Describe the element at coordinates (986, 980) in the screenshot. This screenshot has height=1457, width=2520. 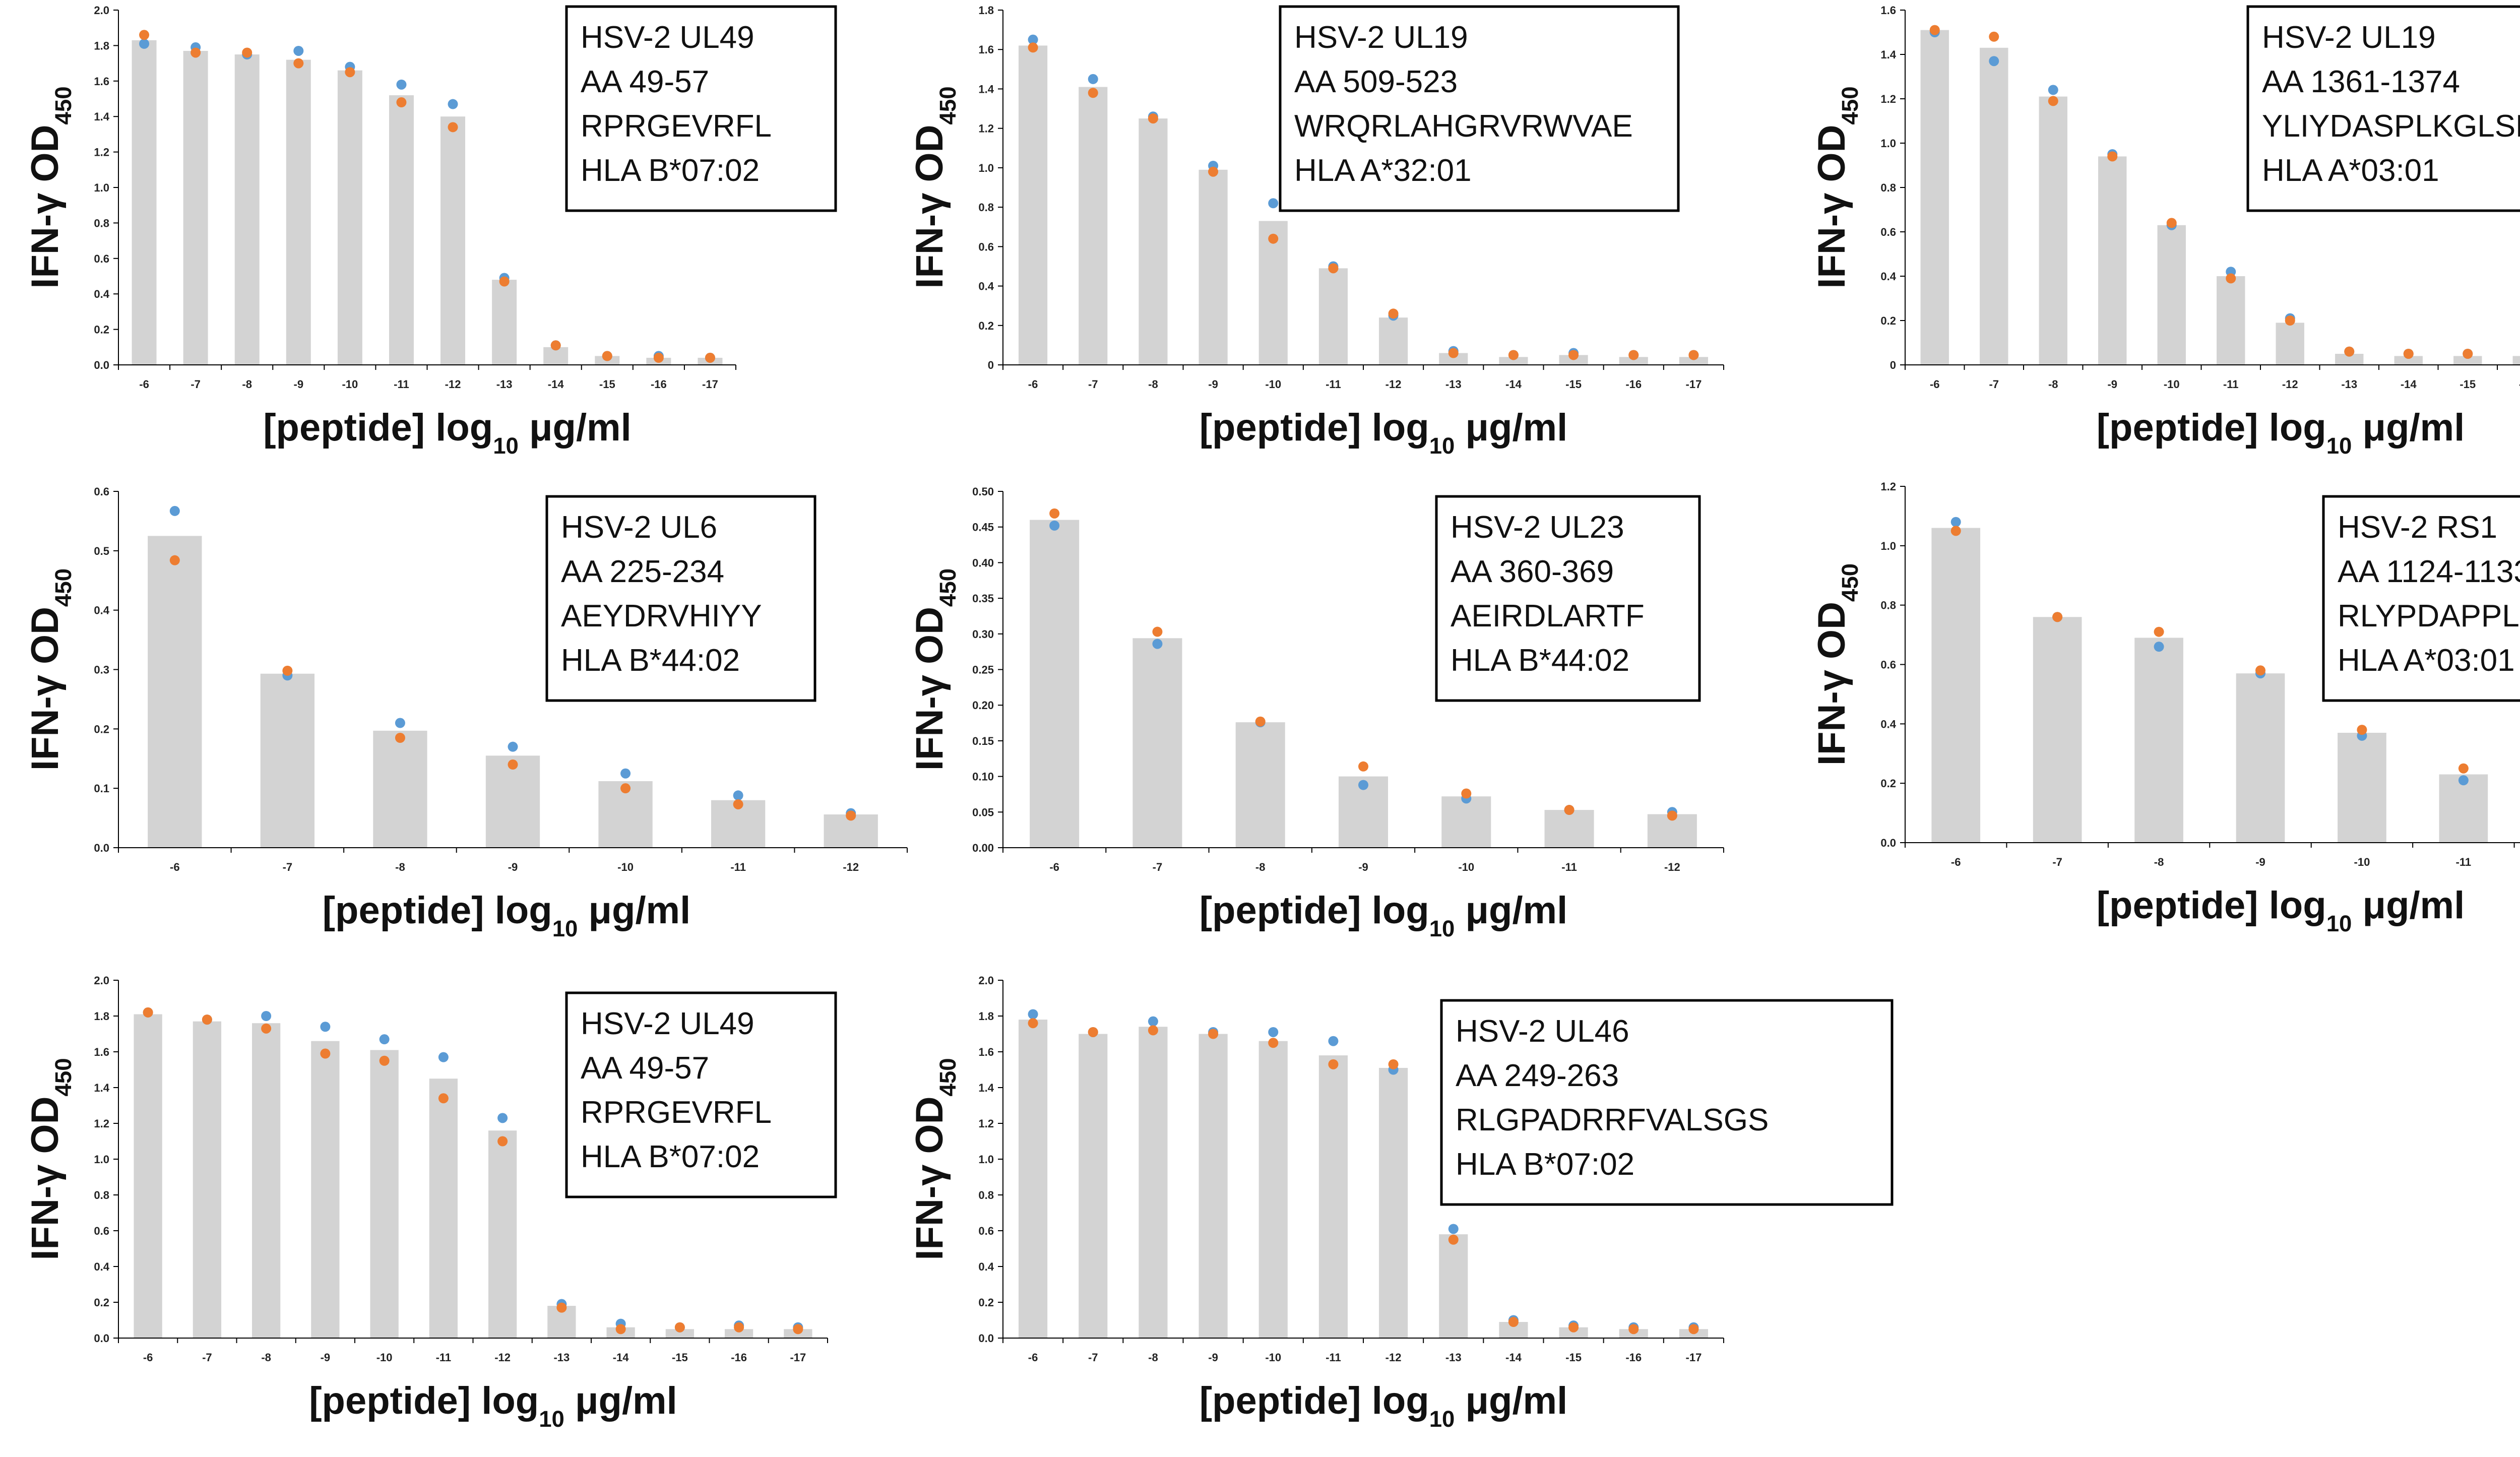
I see `y-tick-label: 2.0` at that location.